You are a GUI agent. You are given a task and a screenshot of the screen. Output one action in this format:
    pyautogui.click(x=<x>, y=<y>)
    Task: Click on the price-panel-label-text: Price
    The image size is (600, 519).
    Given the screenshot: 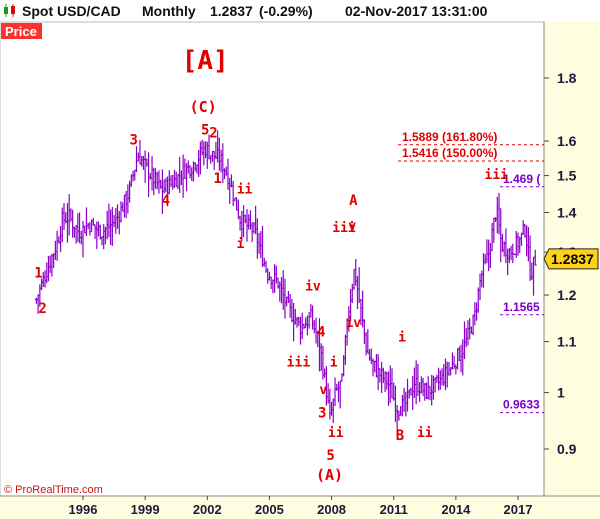 What is the action you would take?
    pyautogui.click(x=21, y=31)
    